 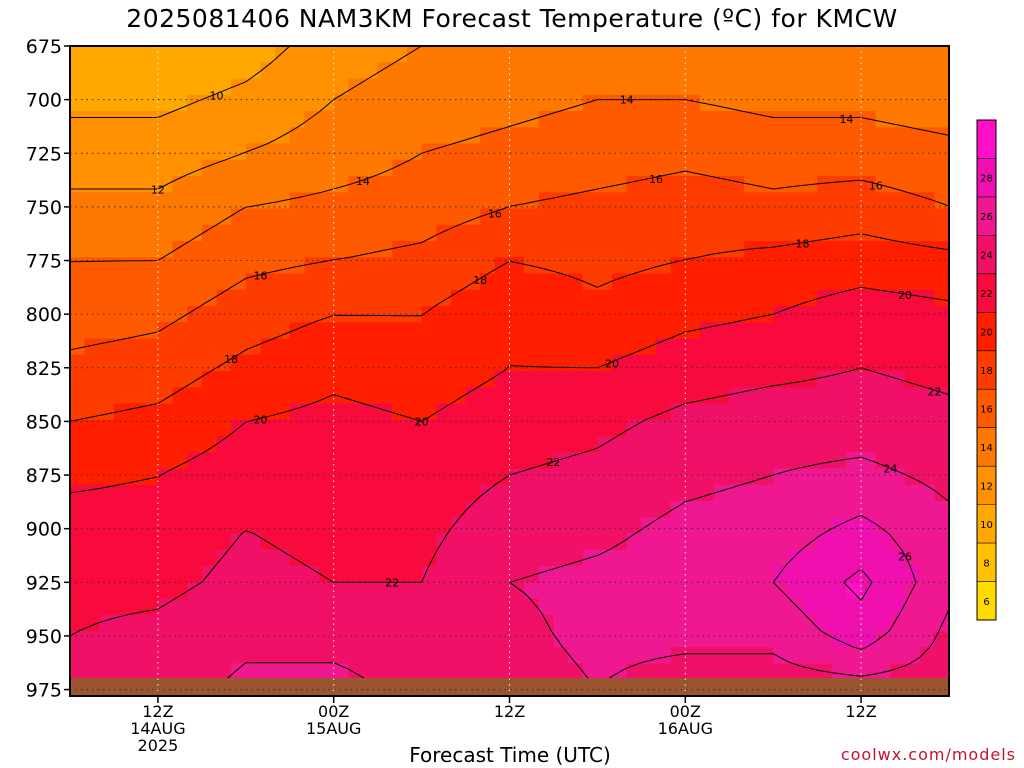 What do you see at coordinates (44, 369) in the screenshot?
I see `y-tick-label: 825` at bounding box center [44, 369].